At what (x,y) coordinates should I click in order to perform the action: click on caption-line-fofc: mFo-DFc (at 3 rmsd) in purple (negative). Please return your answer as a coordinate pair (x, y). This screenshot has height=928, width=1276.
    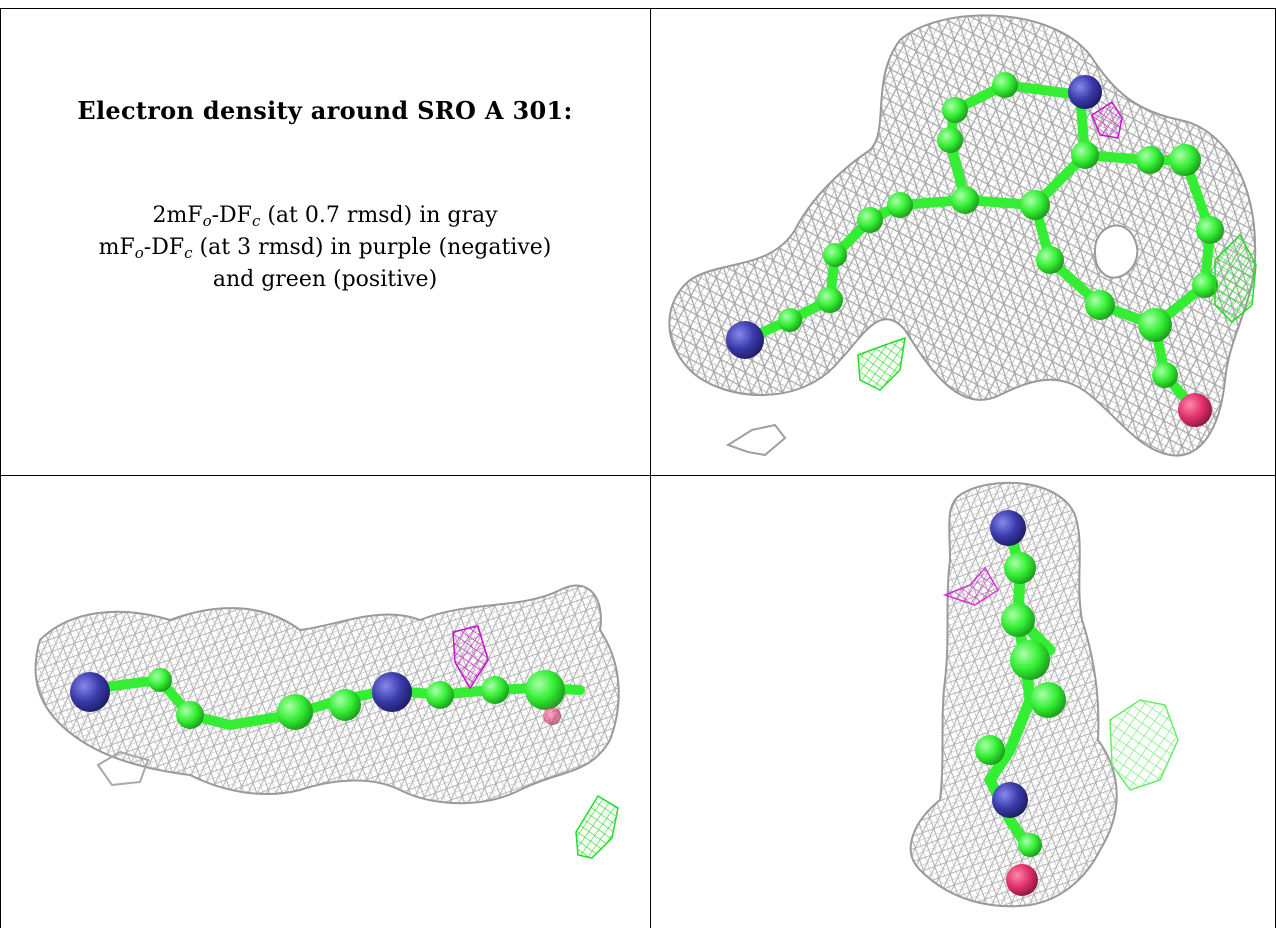
    Looking at the image, I should click on (325, 248).